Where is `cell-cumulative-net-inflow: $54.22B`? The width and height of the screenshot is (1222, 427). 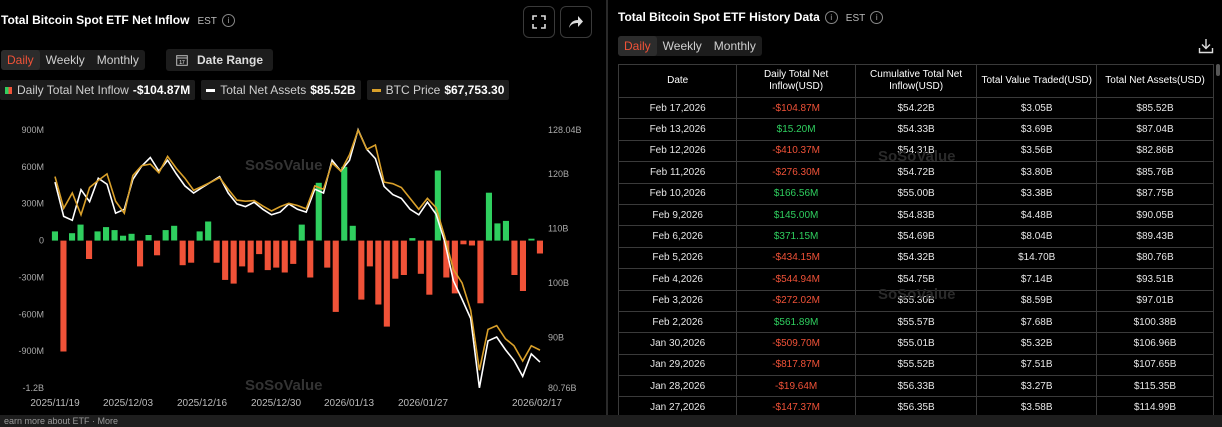 cell-cumulative-net-inflow: $54.22B is located at coordinates (916, 108).